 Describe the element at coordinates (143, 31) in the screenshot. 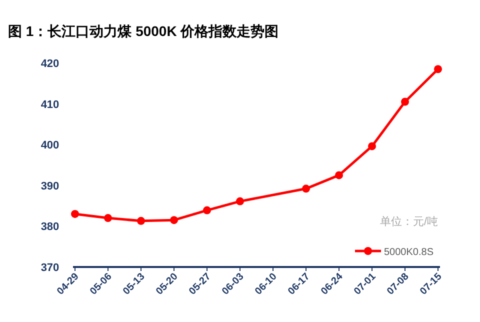

I see `chart-title: 图 1：长江口动力煤 5000K 价格指数走势图` at that location.